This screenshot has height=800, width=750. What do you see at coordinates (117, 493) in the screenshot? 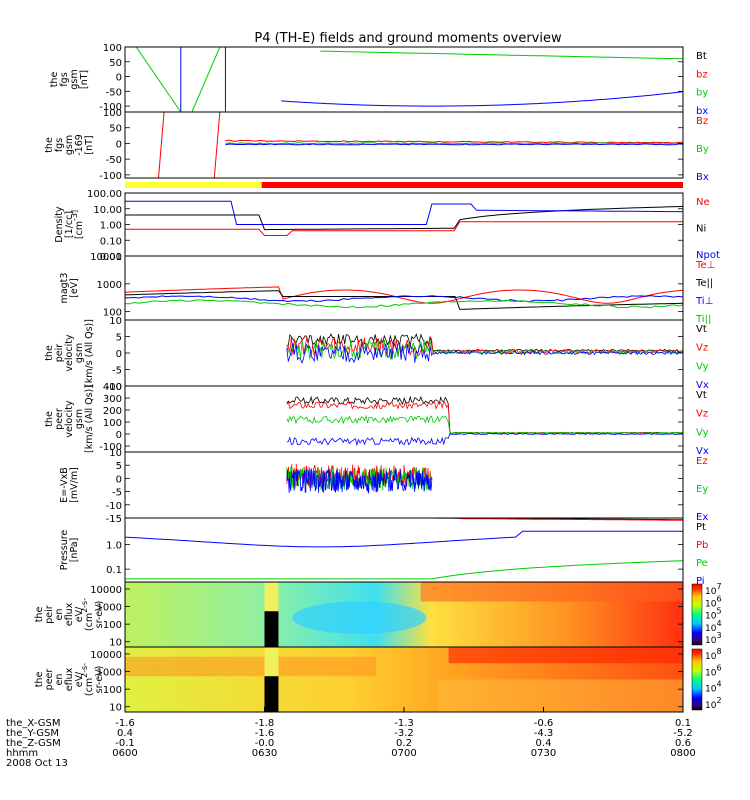
I see `y-tick-label: -5` at bounding box center [117, 493].